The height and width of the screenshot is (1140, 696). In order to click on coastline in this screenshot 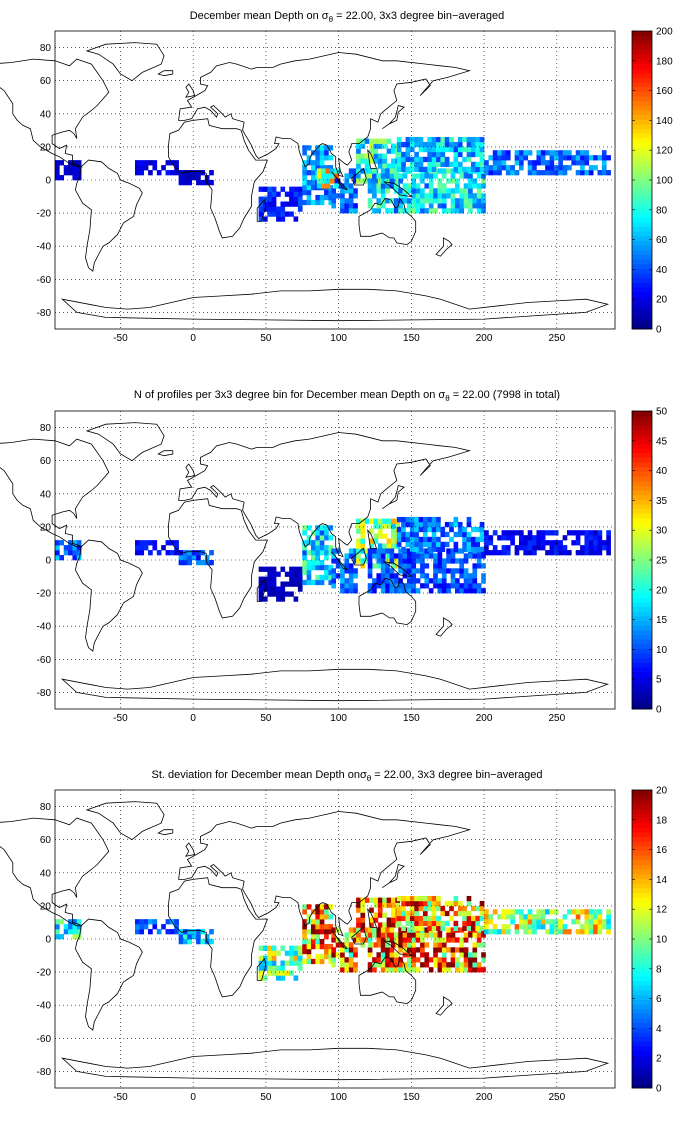, I will do `click(339, 940)`.